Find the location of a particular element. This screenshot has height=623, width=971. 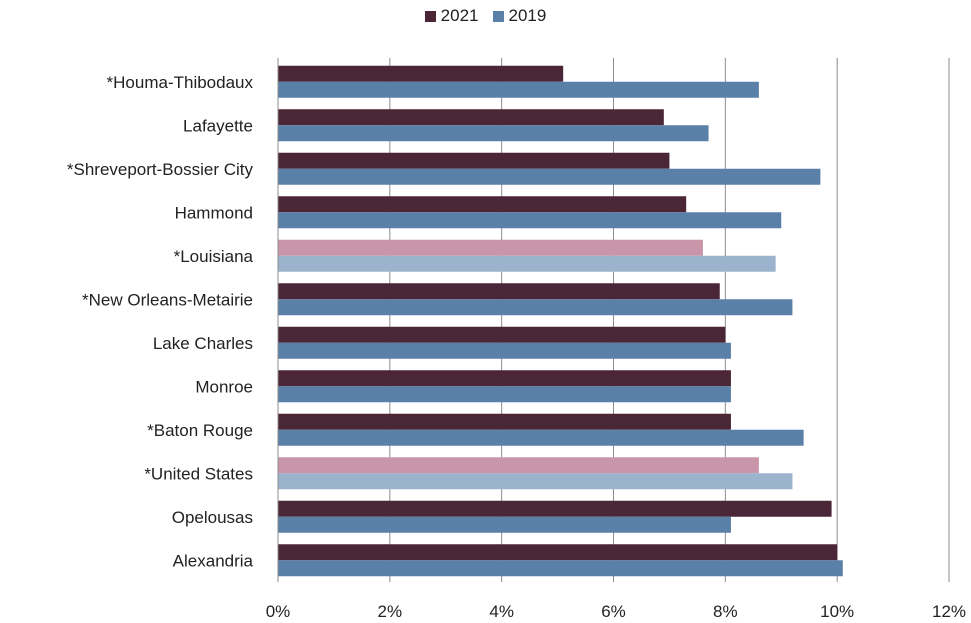

category-label: Lake Charles is located at coordinates (203, 343).